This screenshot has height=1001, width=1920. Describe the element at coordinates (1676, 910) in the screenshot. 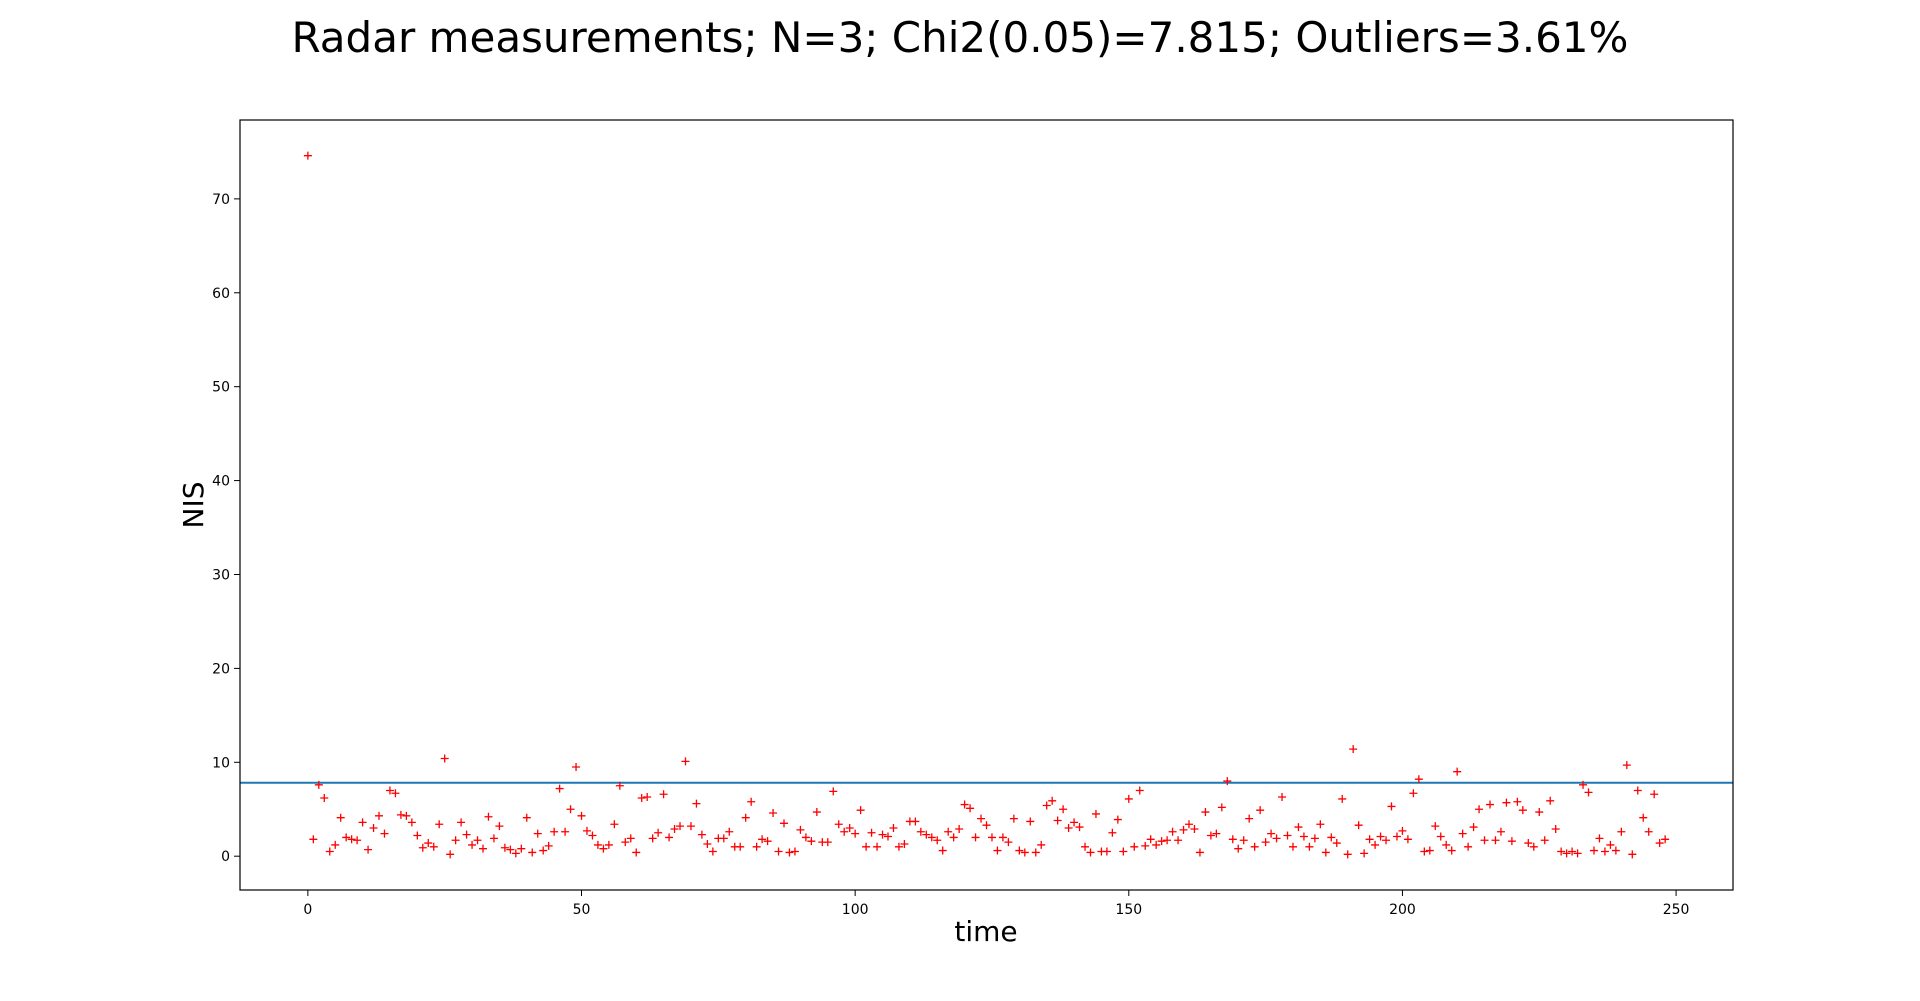

I see `x-tick-label: 250` at that location.